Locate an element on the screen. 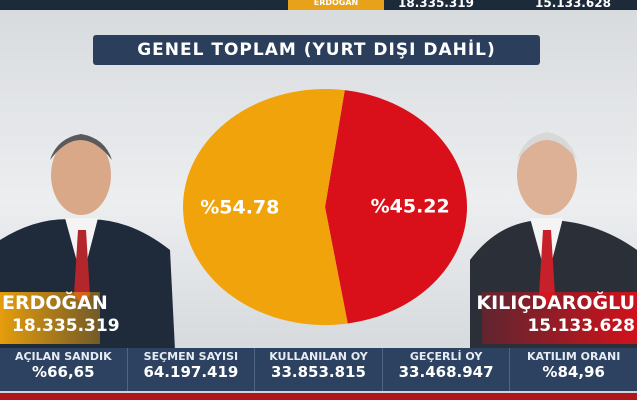 This screenshot has height=400, width=637. stat-voters: SEÇMEN SAYISI 64.197.419 is located at coordinates (192, 369).